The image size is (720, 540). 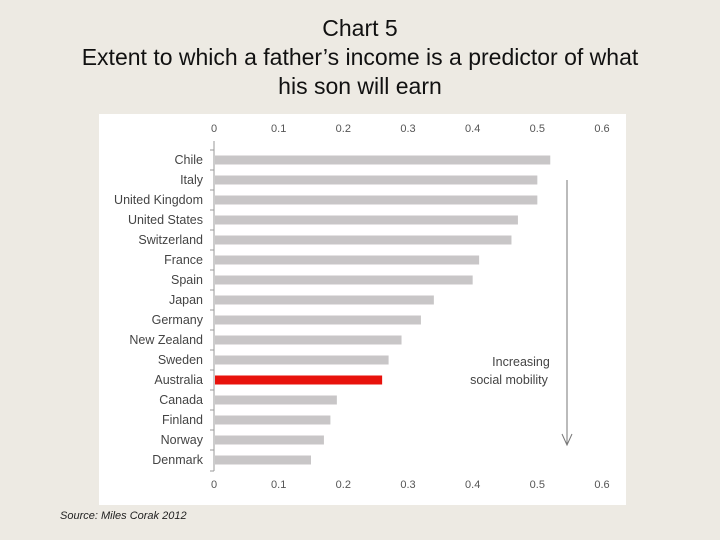 What do you see at coordinates (187, 280) in the screenshot?
I see `category-label: Spain` at bounding box center [187, 280].